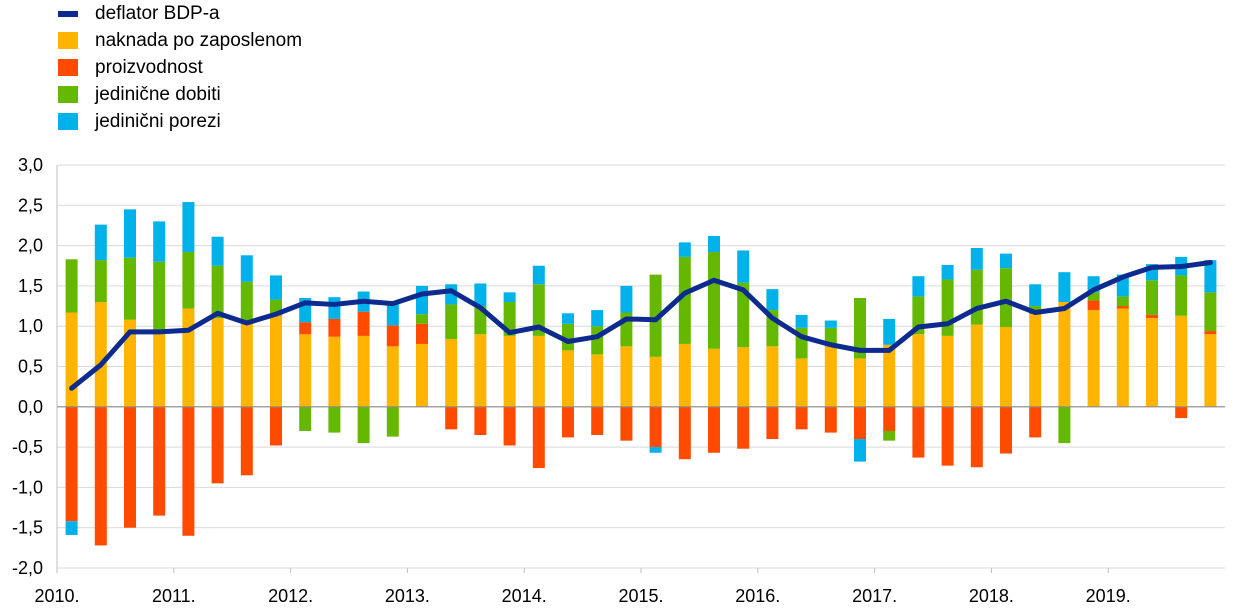  Describe the element at coordinates (68, 94) in the screenshot. I see `legend-swatch-dobiti` at that location.